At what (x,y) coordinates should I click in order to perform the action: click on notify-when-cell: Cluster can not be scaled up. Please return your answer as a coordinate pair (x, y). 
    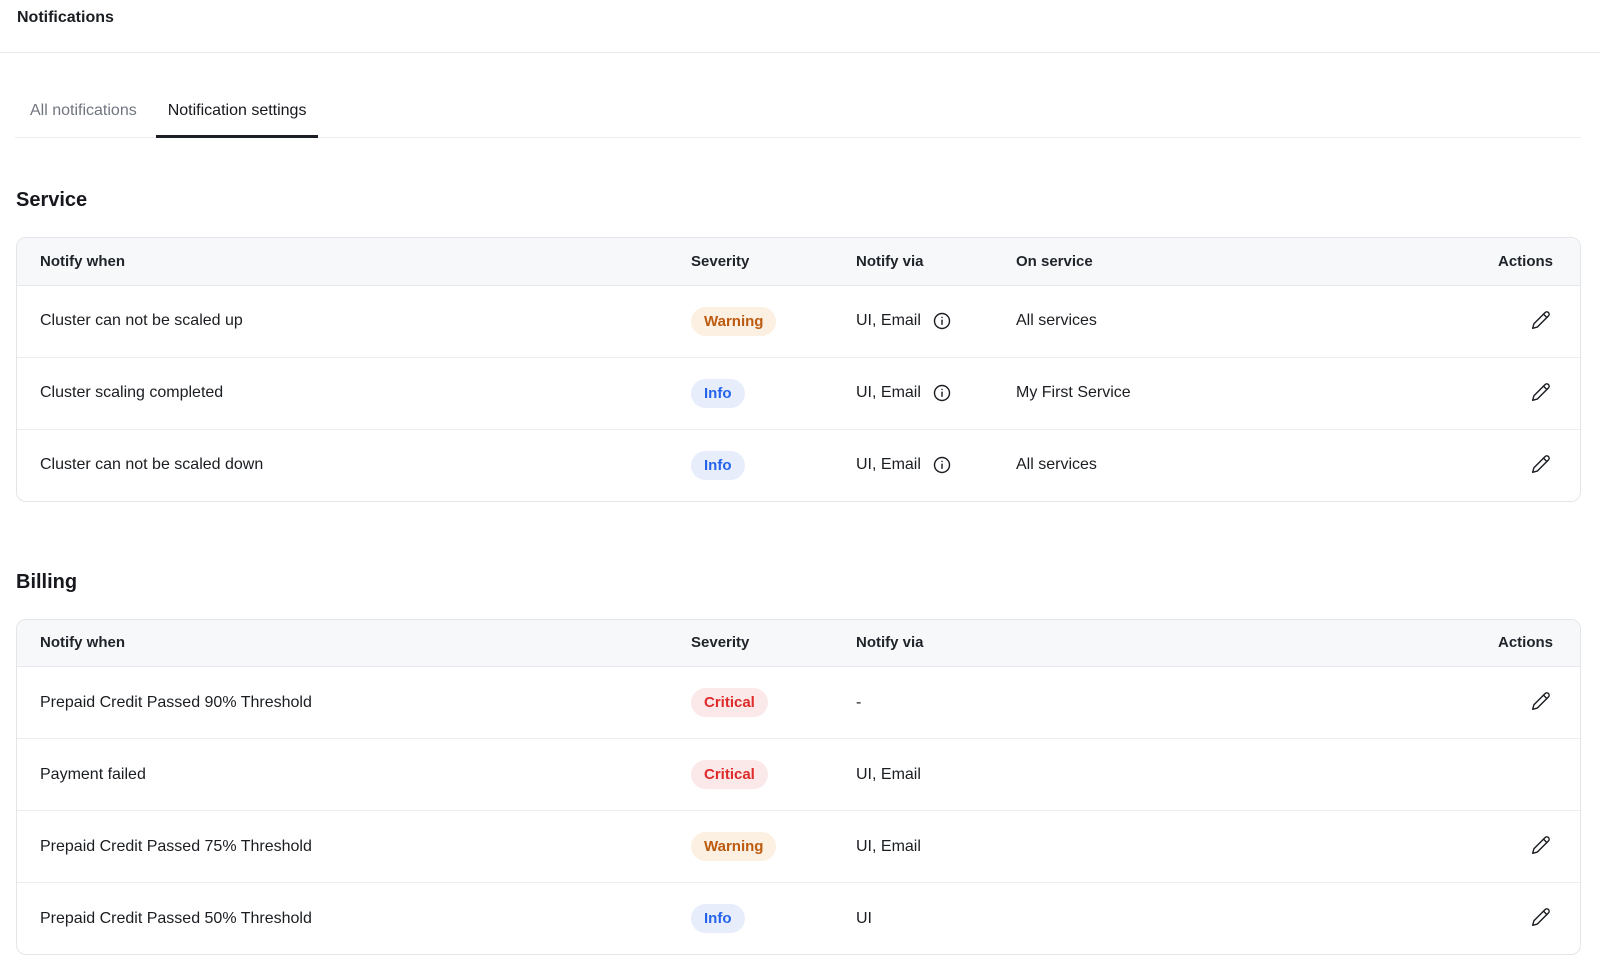
    Looking at the image, I should click on (141, 320).